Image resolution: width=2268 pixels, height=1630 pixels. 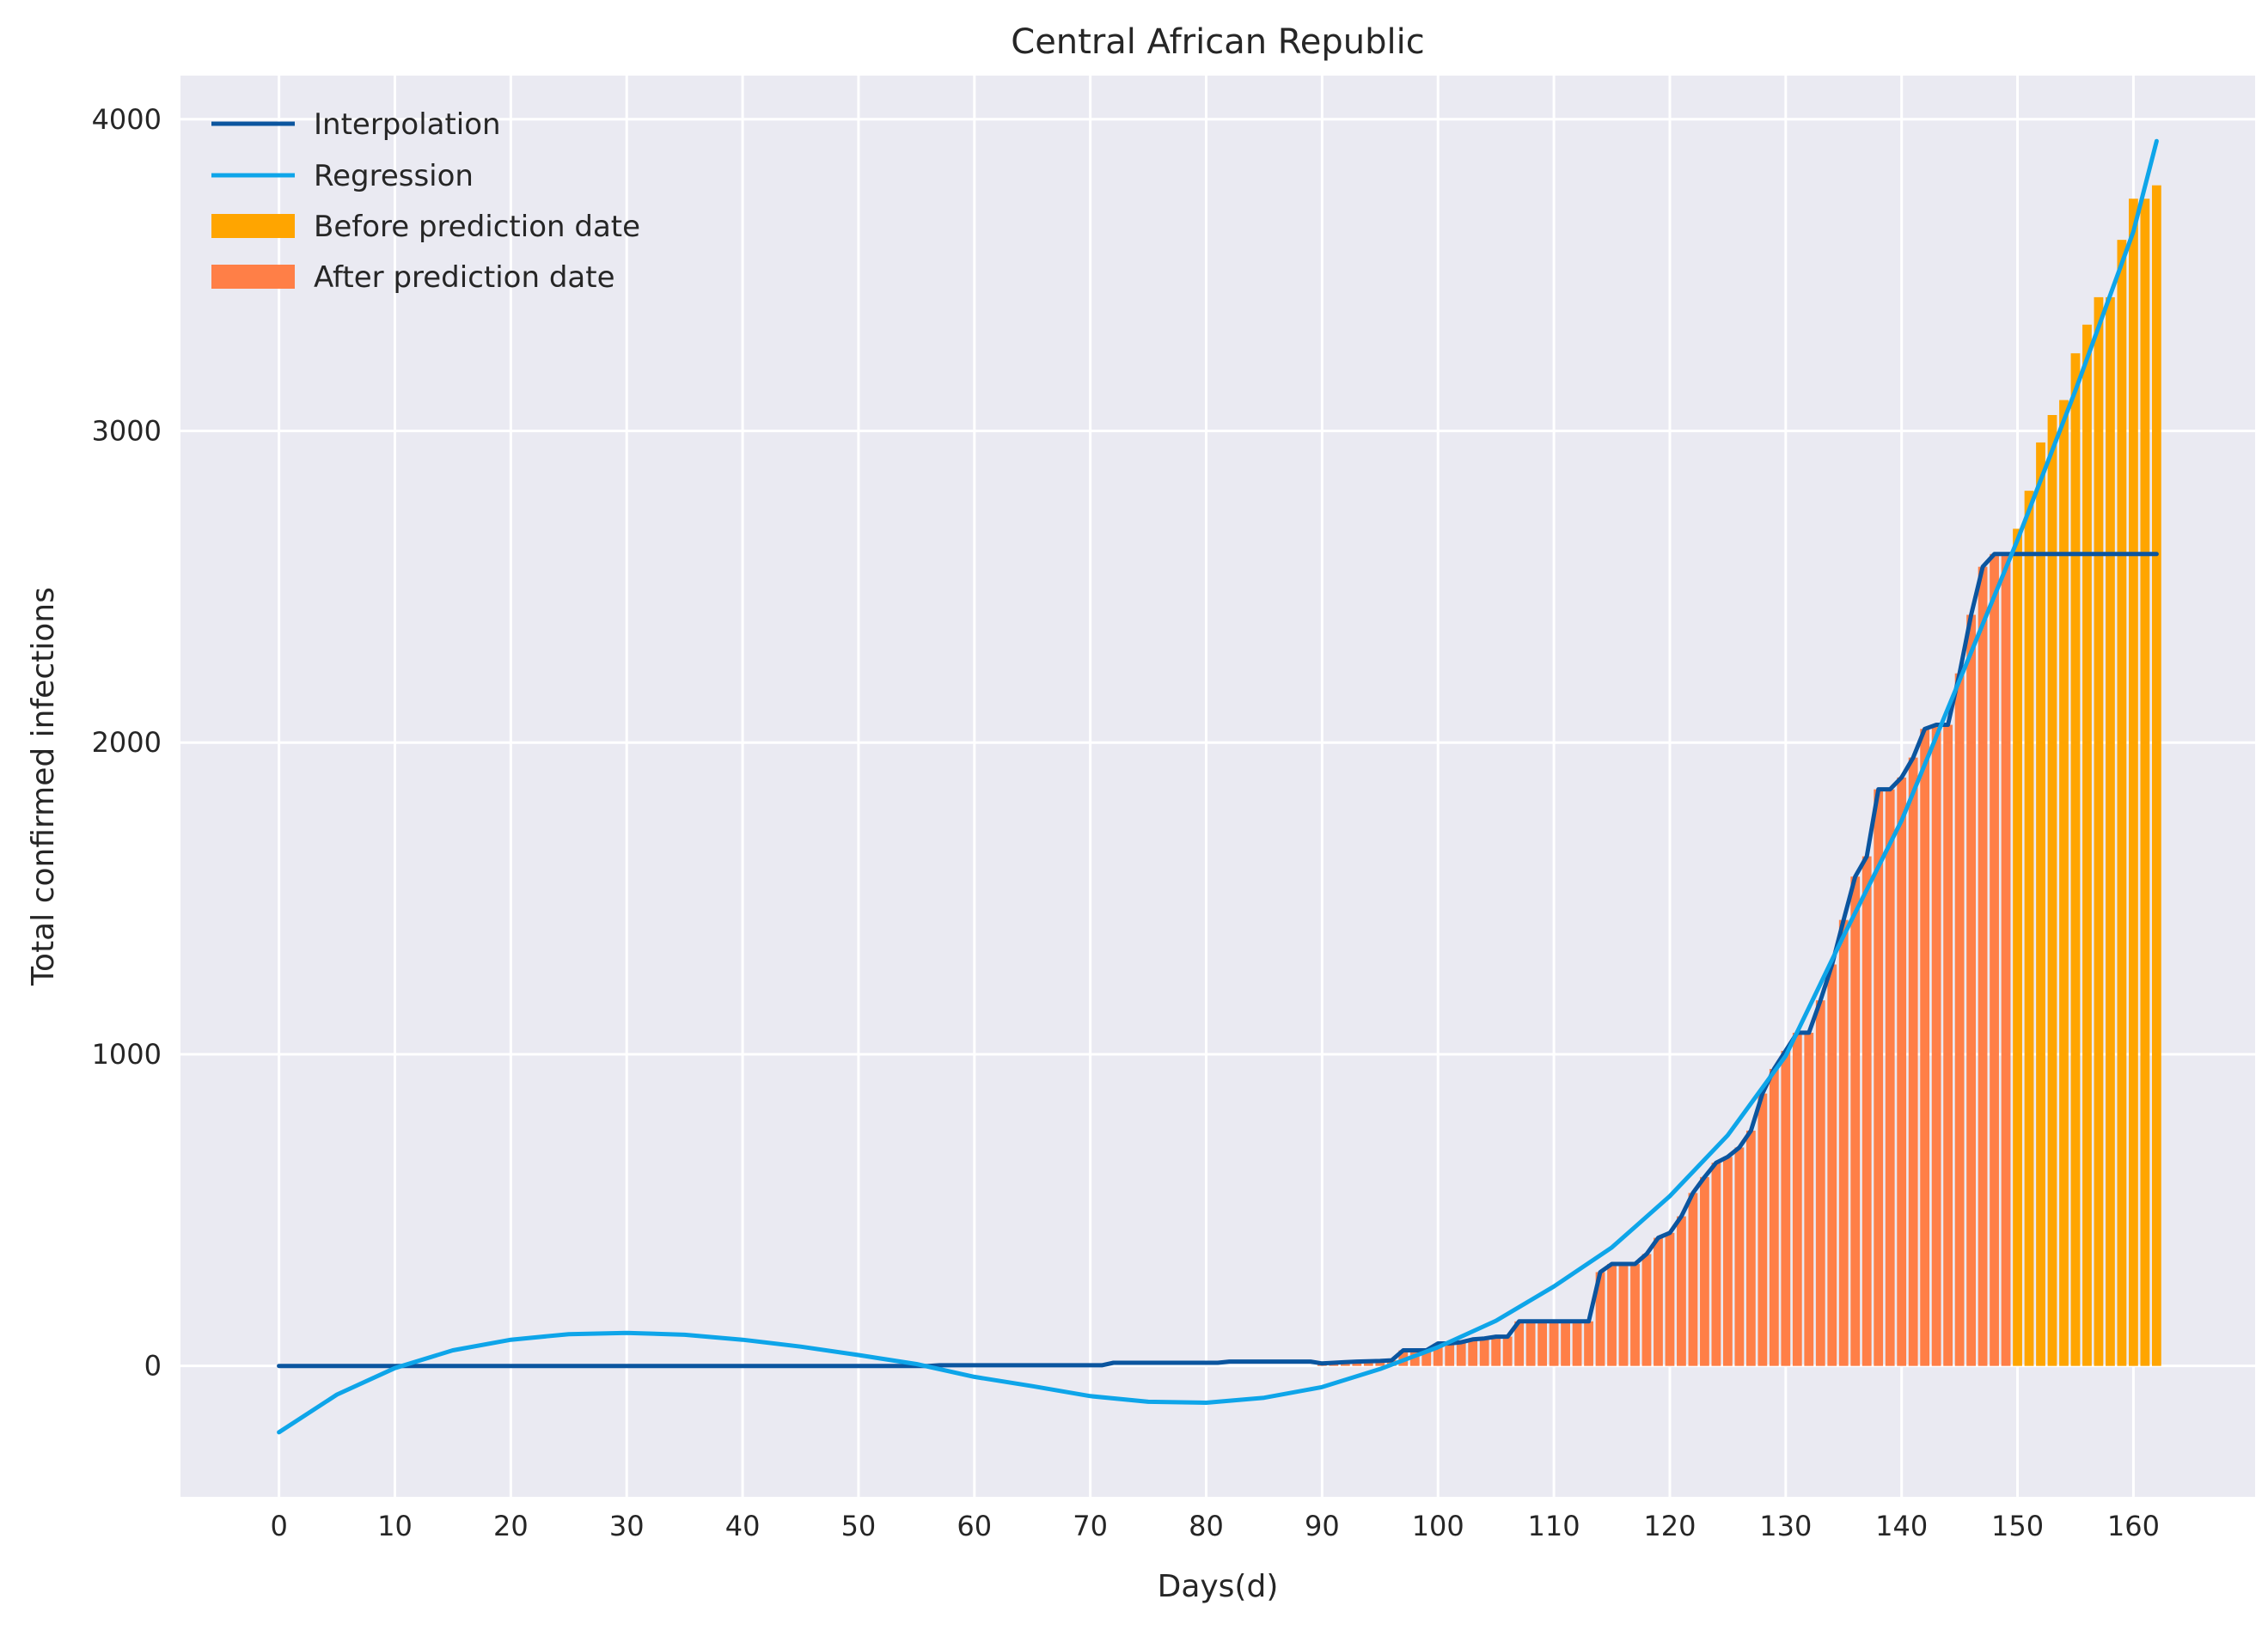 What do you see at coordinates (627, 1526) in the screenshot?
I see `x-tick-label: 30` at bounding box center [627, 1526].